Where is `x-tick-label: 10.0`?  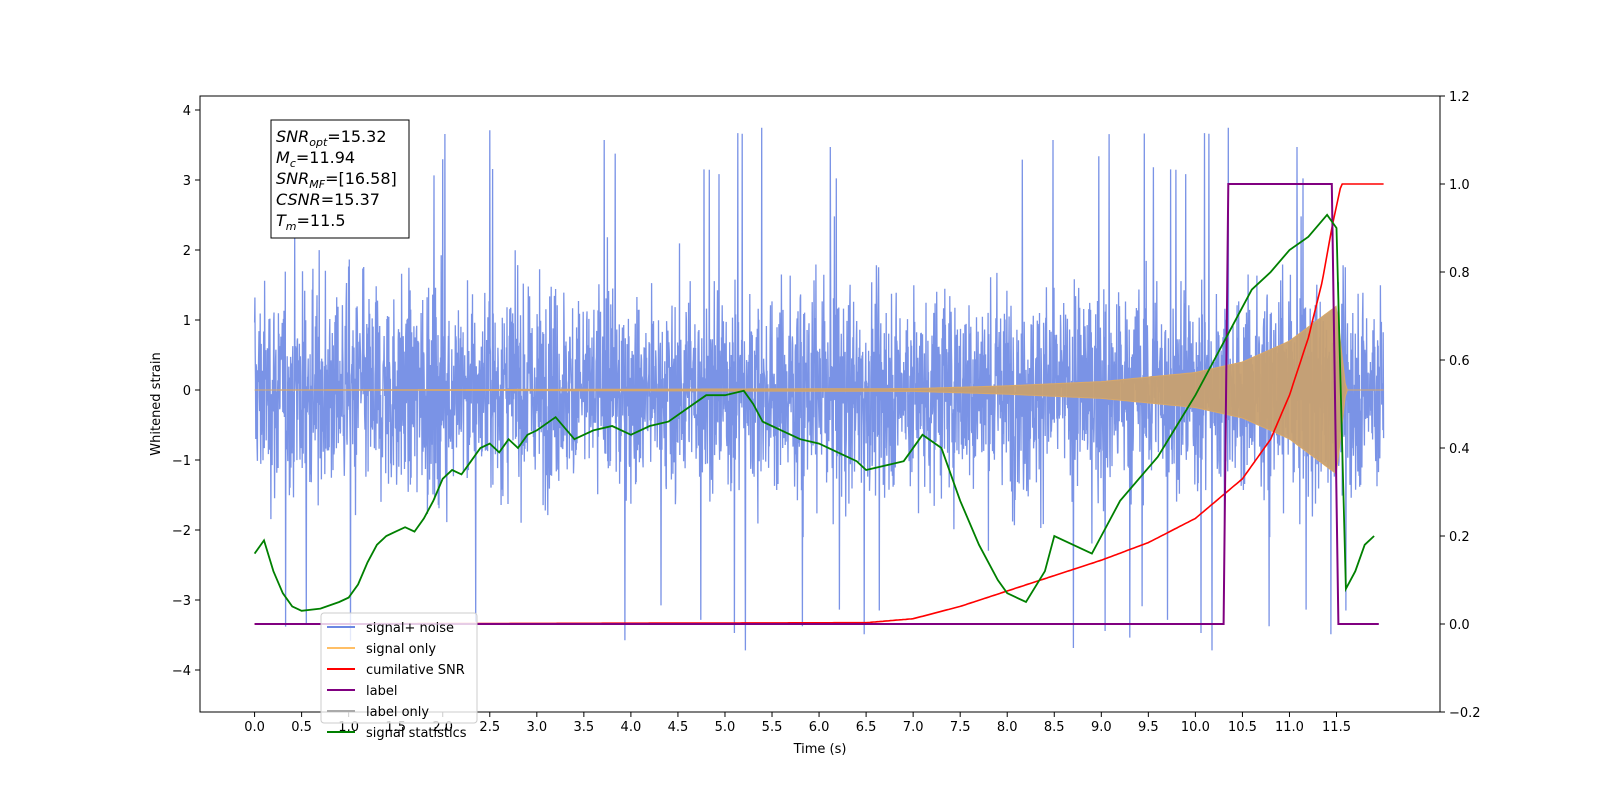
x-tick-label: 10.0 is located at coordinates (1195, 727).